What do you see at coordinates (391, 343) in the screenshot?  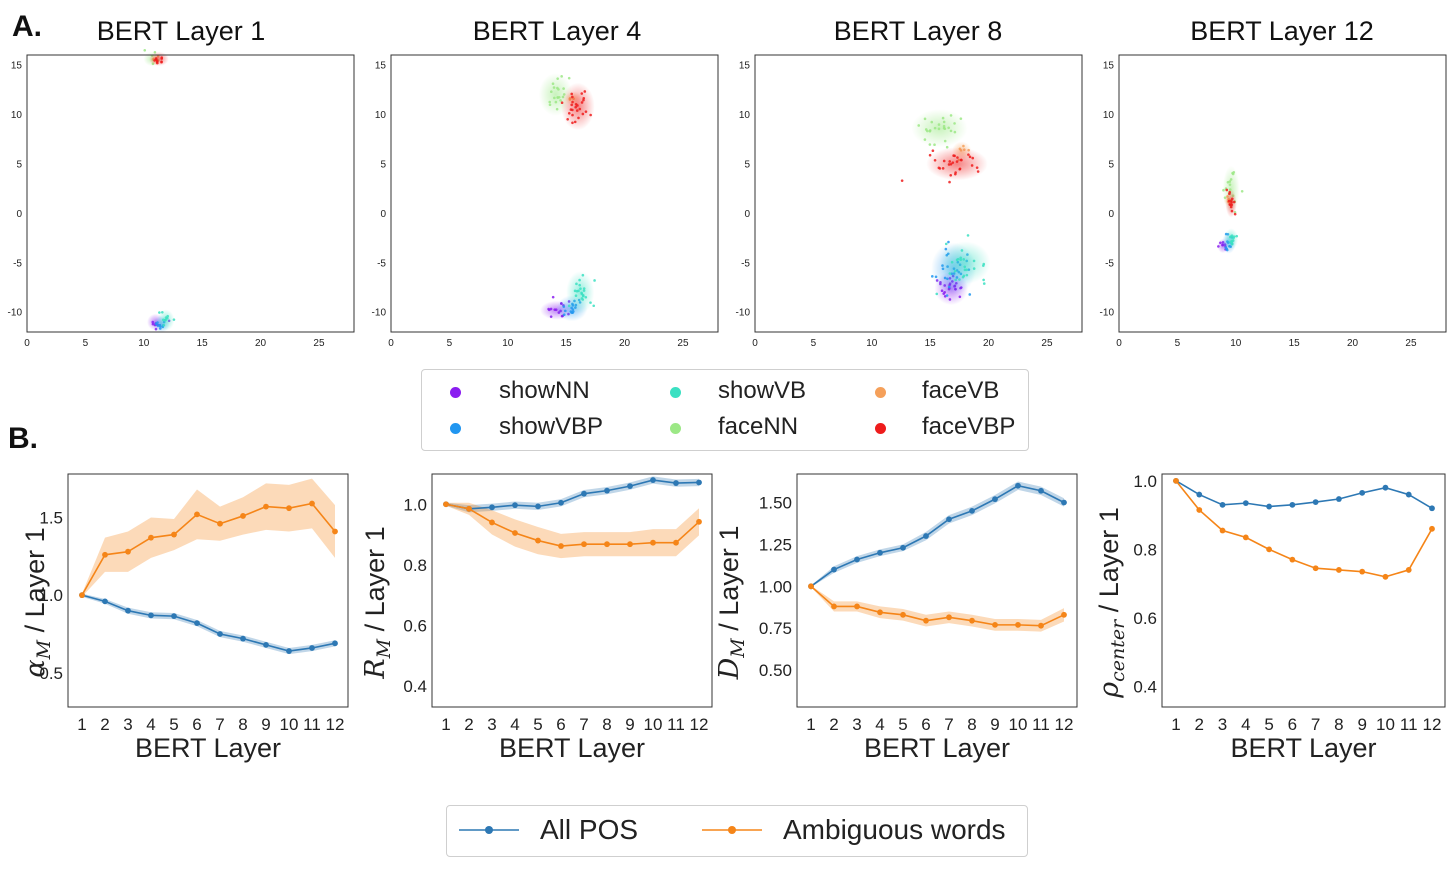 I see `x-tick-label: 0` at bounding box center [391, 343].